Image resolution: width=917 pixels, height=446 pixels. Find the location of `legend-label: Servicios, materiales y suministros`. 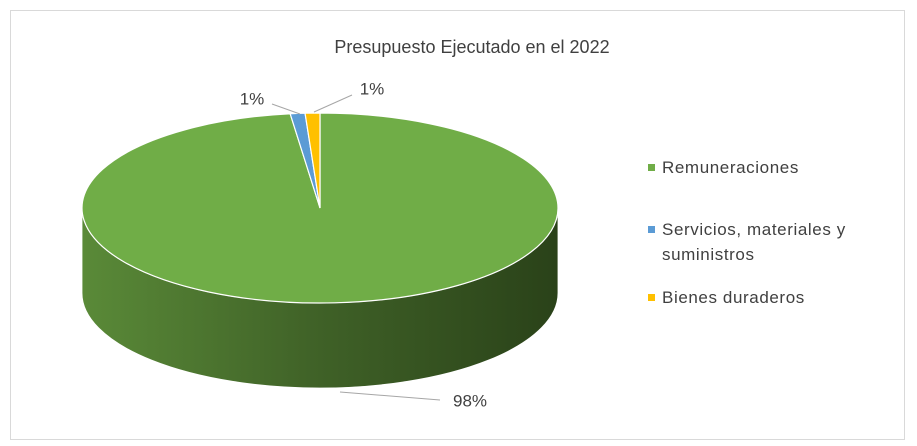

legend-label: Servicios, materiales y suministros is located at coordinates (754, 242).